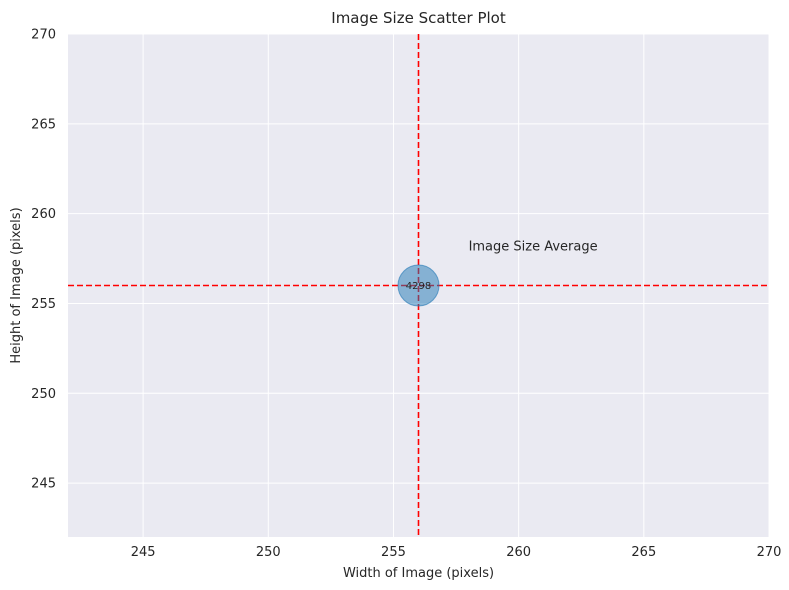 The height and width of the screenshot is (590, 789). I want to click on scatter-point, so click(418, 285).